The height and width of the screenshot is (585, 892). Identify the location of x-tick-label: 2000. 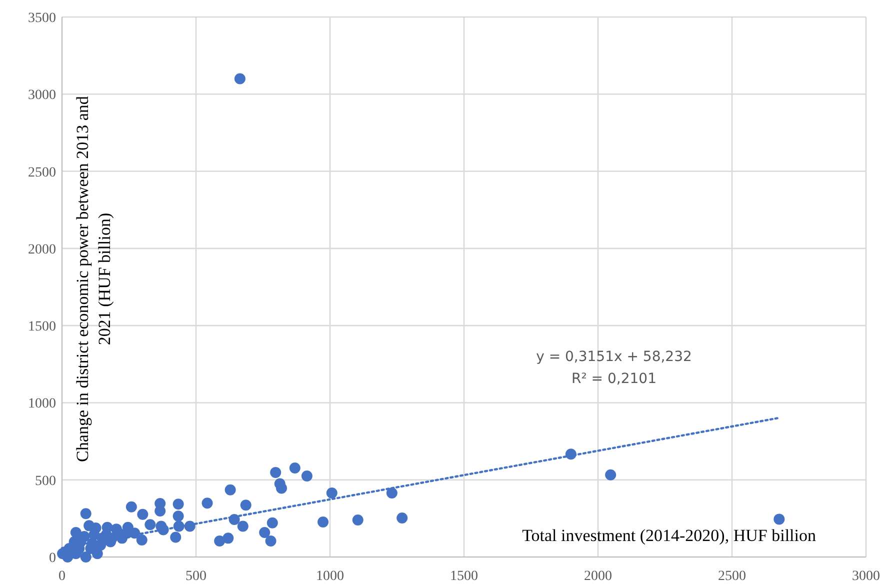
(598, 576).